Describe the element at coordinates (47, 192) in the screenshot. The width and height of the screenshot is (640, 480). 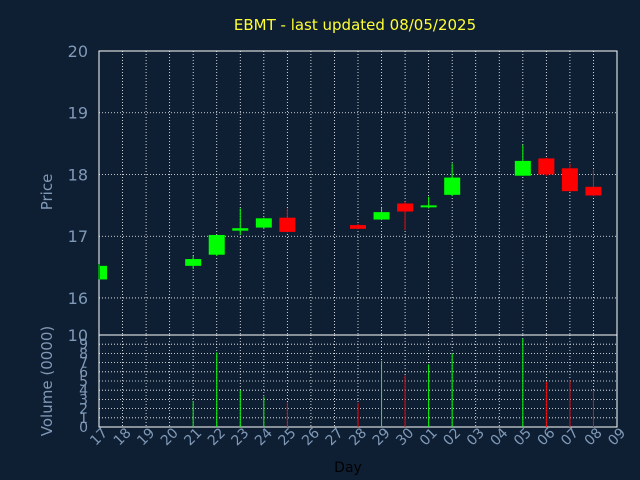
I see `price-y-axis-label: Price` at that location.